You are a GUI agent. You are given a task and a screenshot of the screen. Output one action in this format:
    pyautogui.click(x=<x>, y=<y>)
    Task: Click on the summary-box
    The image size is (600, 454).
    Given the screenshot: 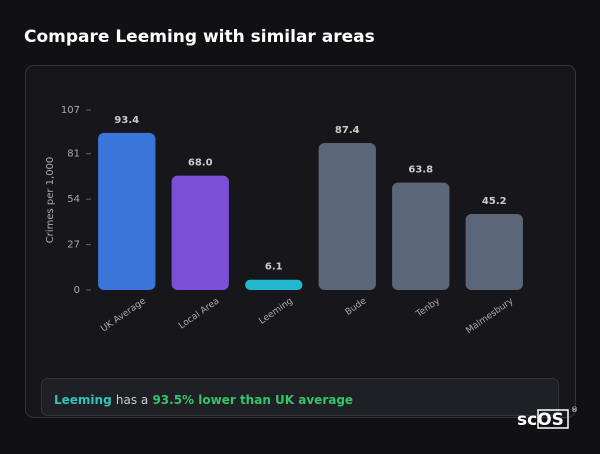 What is the action you would take?
    pyautogui.click(x=300, y=397)
    